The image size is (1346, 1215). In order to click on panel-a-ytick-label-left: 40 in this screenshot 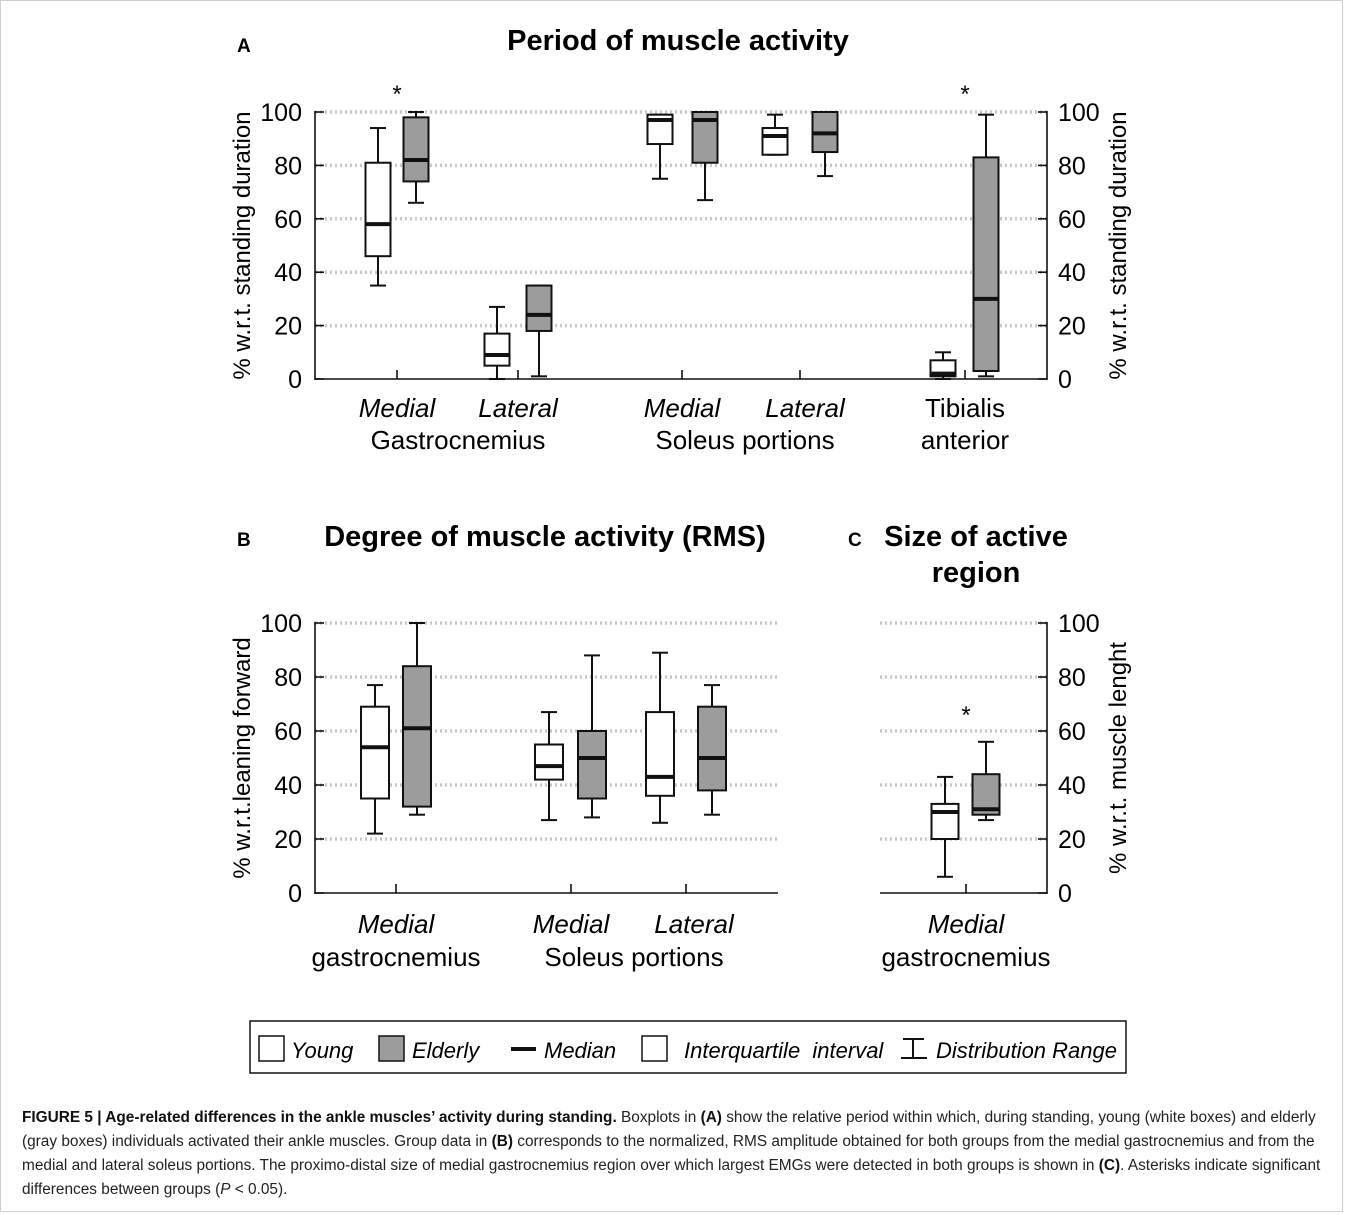, I will do `click(288, 273)`.